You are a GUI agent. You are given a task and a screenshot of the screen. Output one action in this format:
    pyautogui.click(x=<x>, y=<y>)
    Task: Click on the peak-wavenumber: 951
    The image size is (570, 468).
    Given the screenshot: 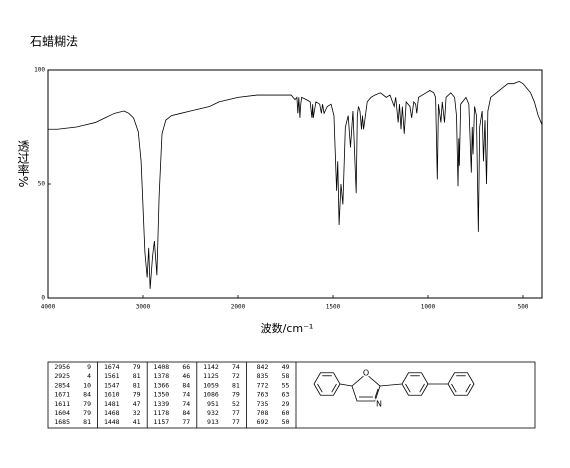 What is the action you would take?
    pyautogui.click(x=213, y=404)
    